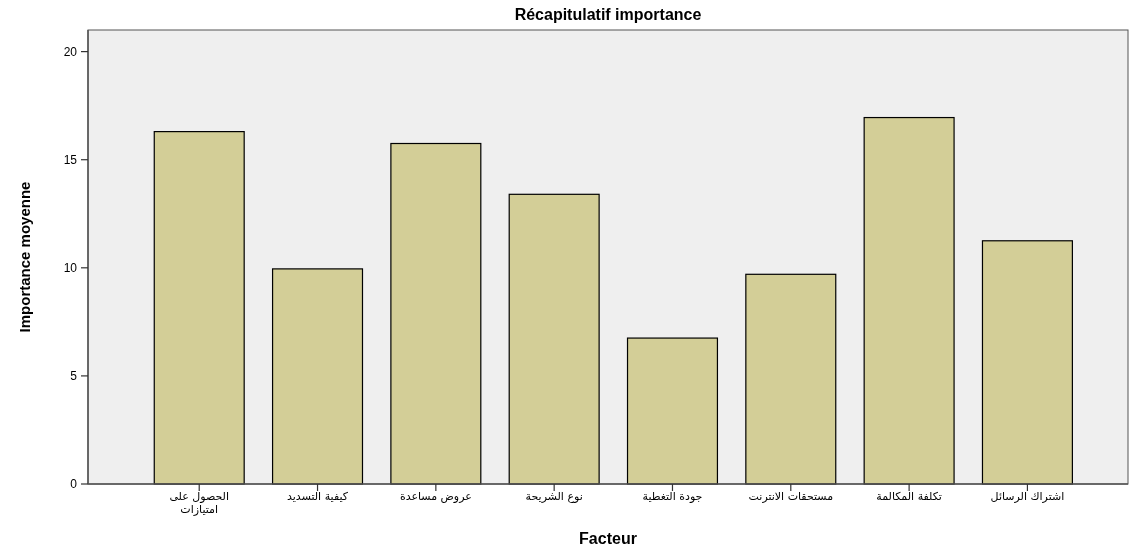  I want to click on x-axis-title: Facteur, so click(608, 538).